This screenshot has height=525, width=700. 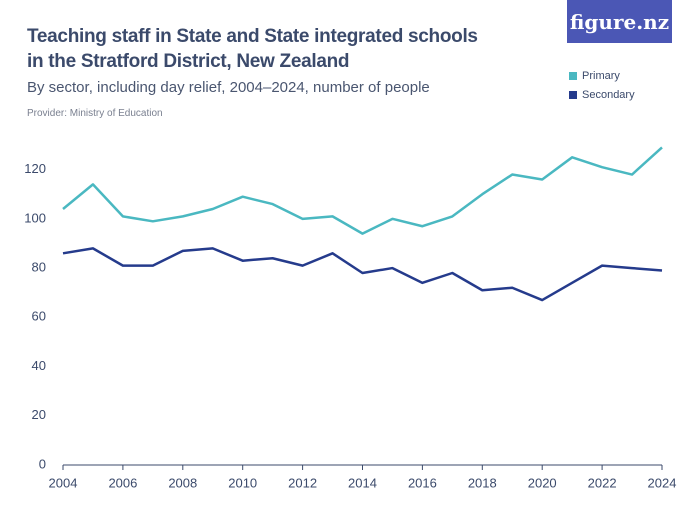 What do you see at coordinates (42, 463) in the screenshot?
I see `y-tick-label: 0` at bounding box center [42, 463].